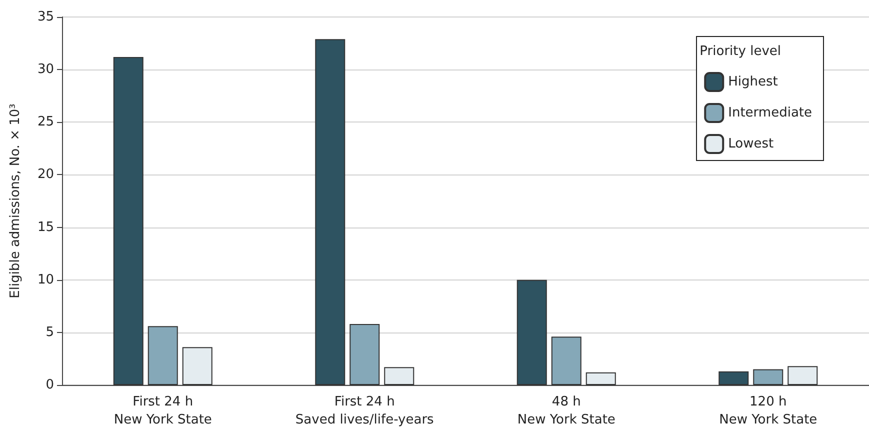 The width and height of the screenshot is (869, 429). I want to click on y-tick-label: 30, so click(45, 70).